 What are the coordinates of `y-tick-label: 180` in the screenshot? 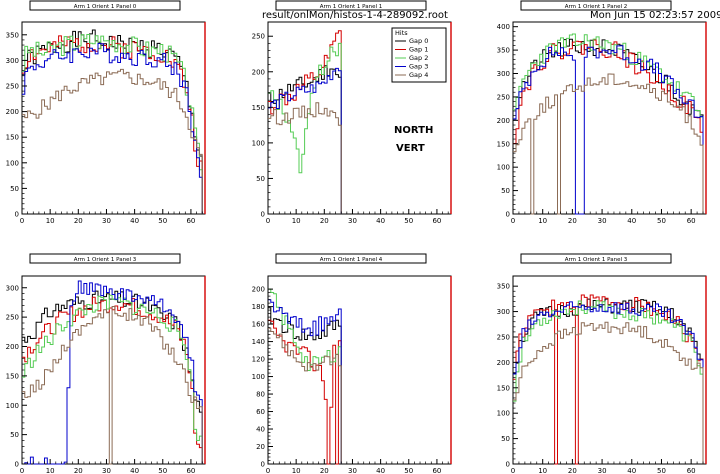 It's located at (258, 307).